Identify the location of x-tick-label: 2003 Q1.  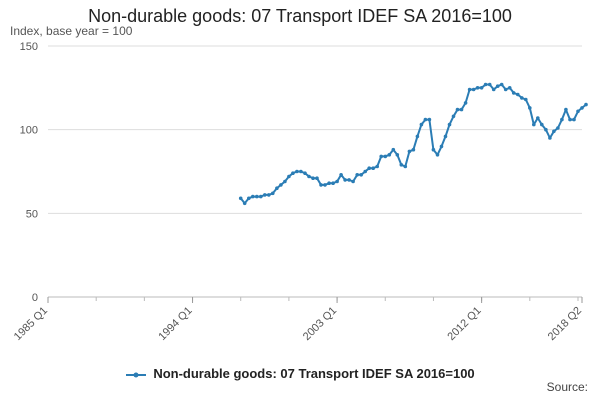
(320, 324).